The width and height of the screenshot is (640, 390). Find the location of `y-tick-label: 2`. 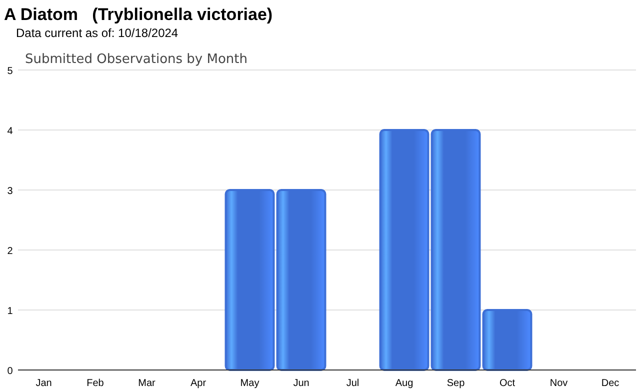

y-tick-label: 2 is located at coordinates (10, 251).